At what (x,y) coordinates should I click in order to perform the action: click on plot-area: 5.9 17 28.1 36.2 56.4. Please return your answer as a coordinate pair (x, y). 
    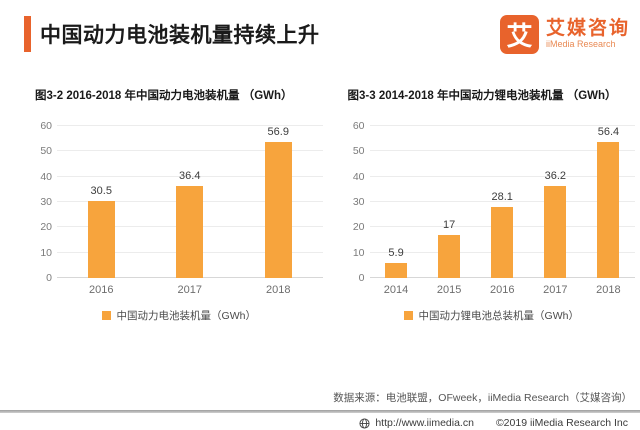
    Looking at the image, I should click on (502, 201).